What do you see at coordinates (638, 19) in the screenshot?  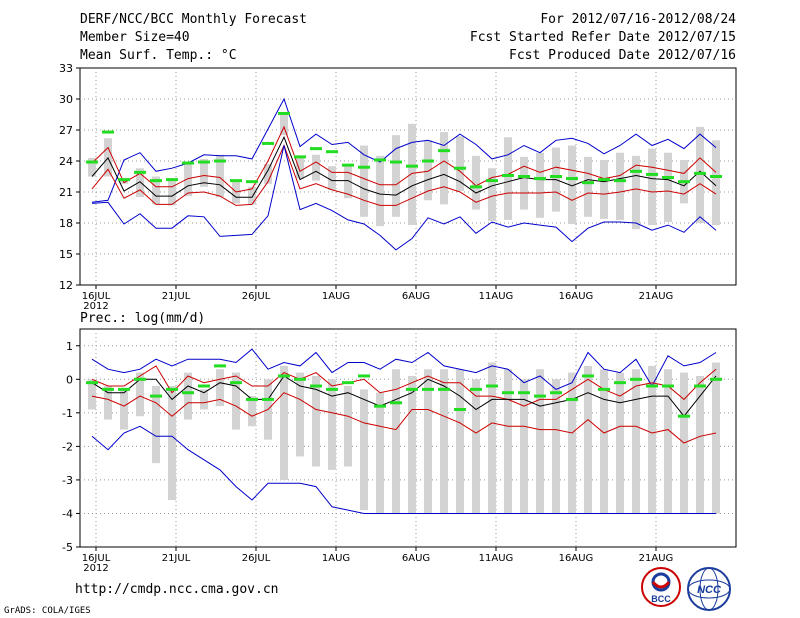 I see `forecast-period-label: For 2012/07/16-2012/08/24` at bounding box center [638, 19].